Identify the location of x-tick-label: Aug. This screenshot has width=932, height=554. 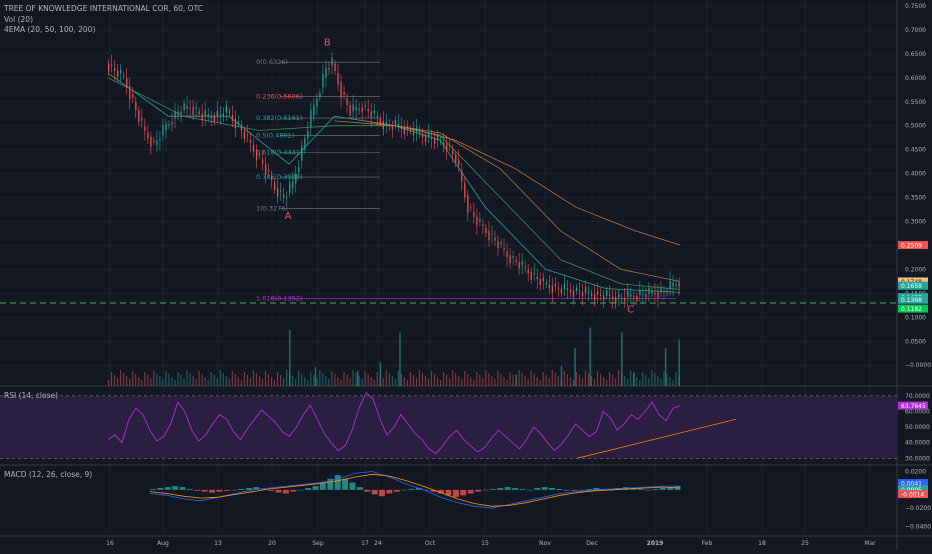
(163, 543).